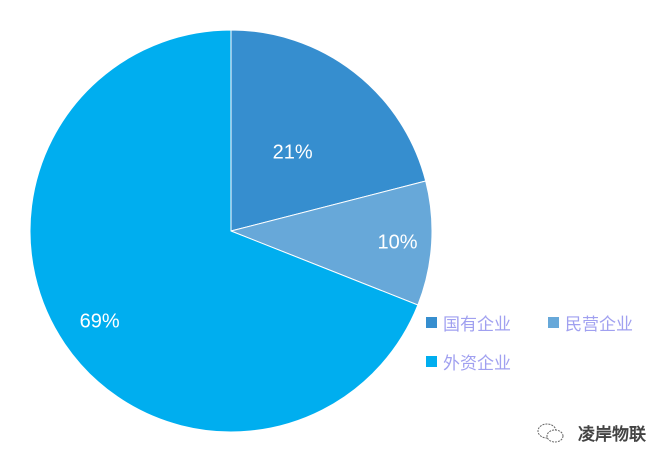  What do you see at coordinates (477, 325) in the screenshot?
I see `legend-label: 国有企业` at bounding box center [477, 325].